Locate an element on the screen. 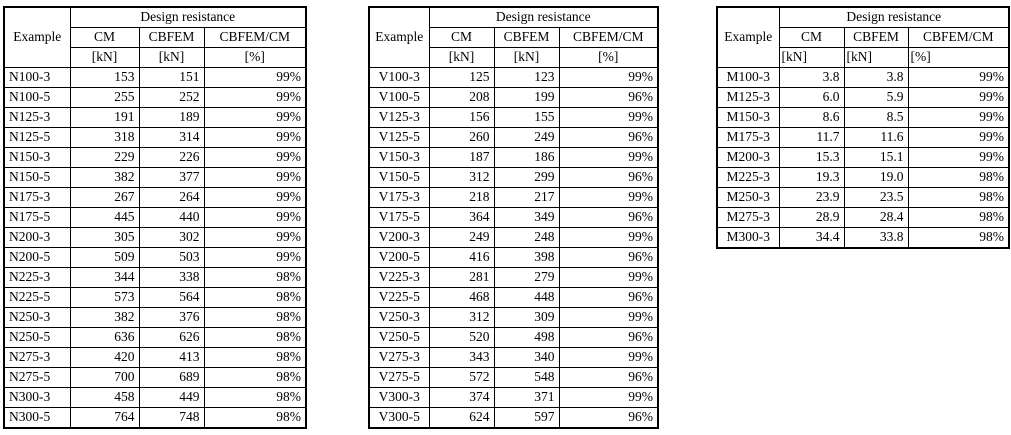 This screenshot has height=435, width=1011. value-cell: 398 is located at coordinates (526, 257).